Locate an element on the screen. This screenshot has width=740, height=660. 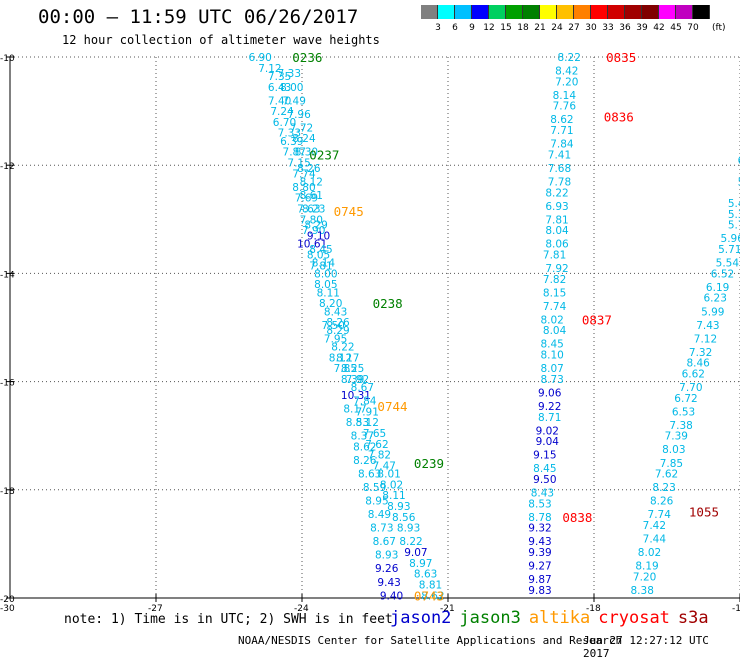
wave-height-value: 7.81 is located at coordinates (556, 220).